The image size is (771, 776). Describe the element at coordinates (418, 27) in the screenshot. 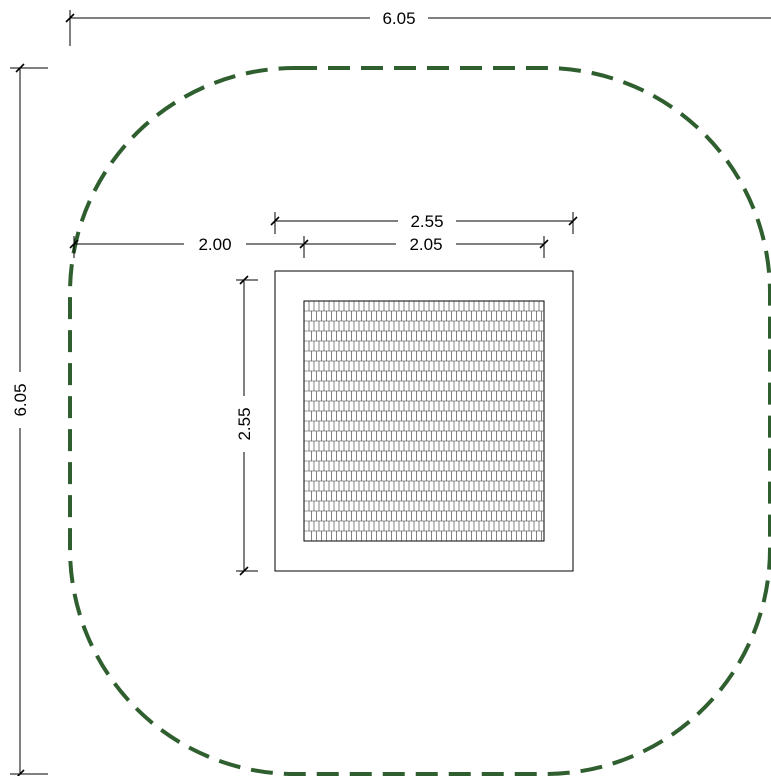

I see `dimension-overall-width: 6.05` at that location.